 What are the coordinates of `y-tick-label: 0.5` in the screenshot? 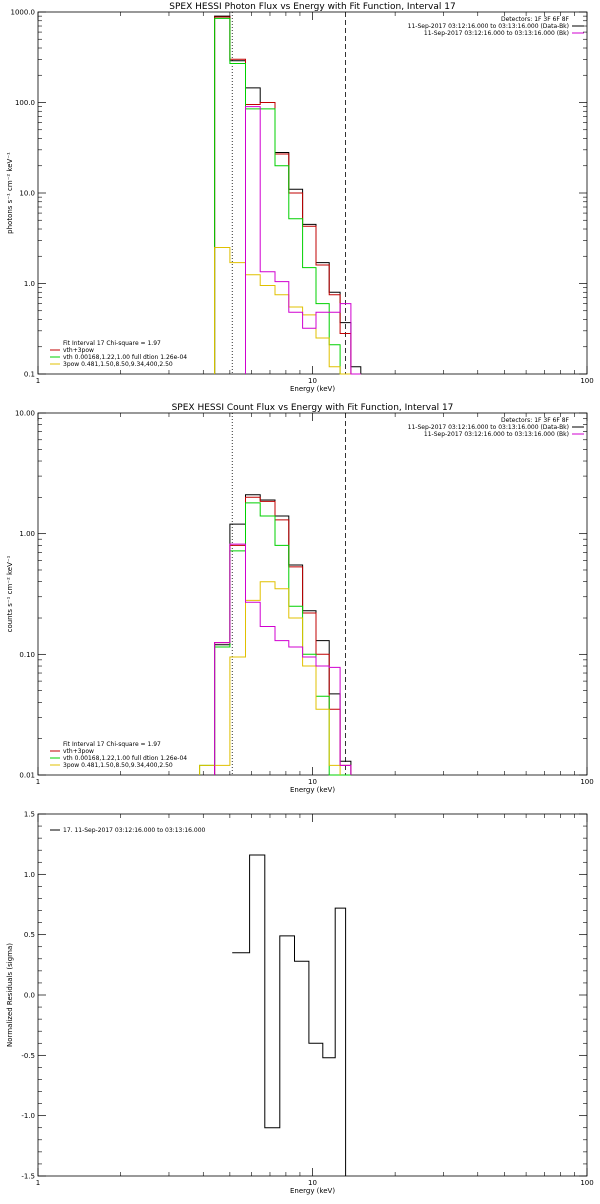 It's located at (29, 935).